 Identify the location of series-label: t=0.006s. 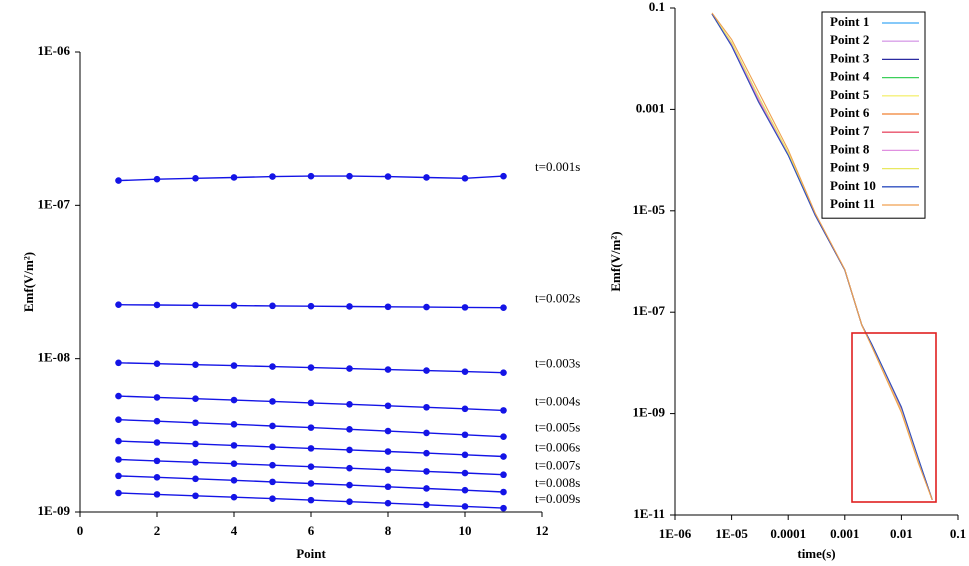
(557, 447).